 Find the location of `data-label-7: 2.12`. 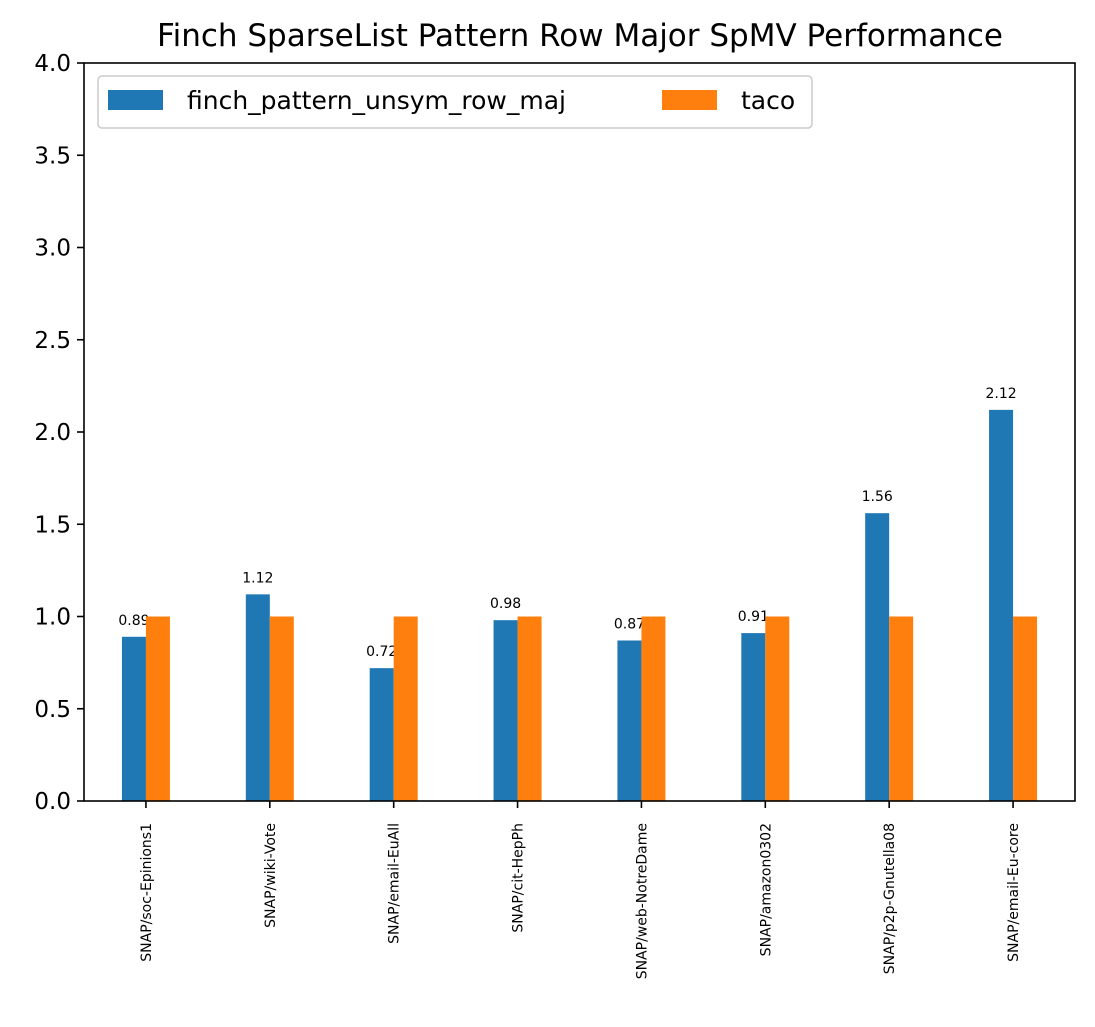

data-label-7: 2.12 is located at coordinates (1000, 394).